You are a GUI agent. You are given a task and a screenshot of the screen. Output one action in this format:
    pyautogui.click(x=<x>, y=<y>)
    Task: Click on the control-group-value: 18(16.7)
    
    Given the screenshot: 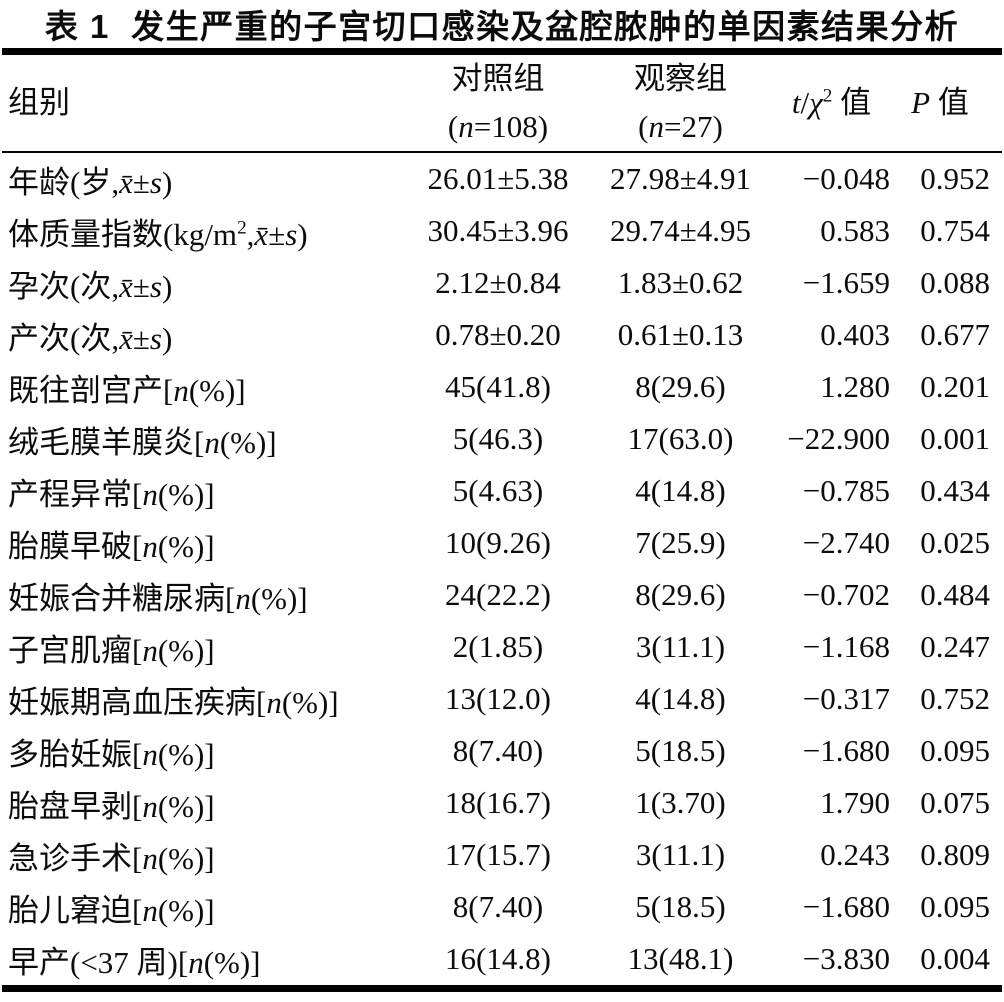 What is the action you would take?
    pyautogui.click(x=498, y=802)
    